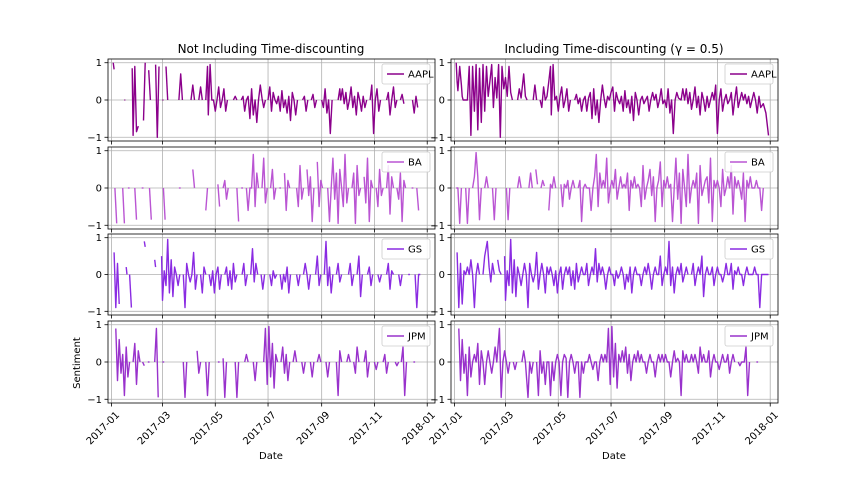 This screenshot has width=864, height=504. I want to click on panel-gs-right: 1 0 −1 GS, so click(604, 276).